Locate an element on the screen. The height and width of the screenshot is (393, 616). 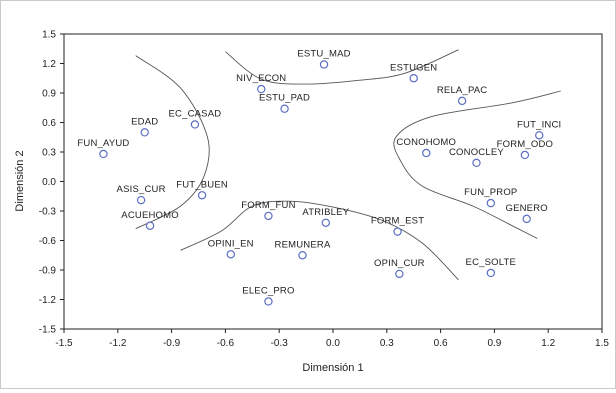
x-tick-label: -0.6 is located at coordinates (226, 343).